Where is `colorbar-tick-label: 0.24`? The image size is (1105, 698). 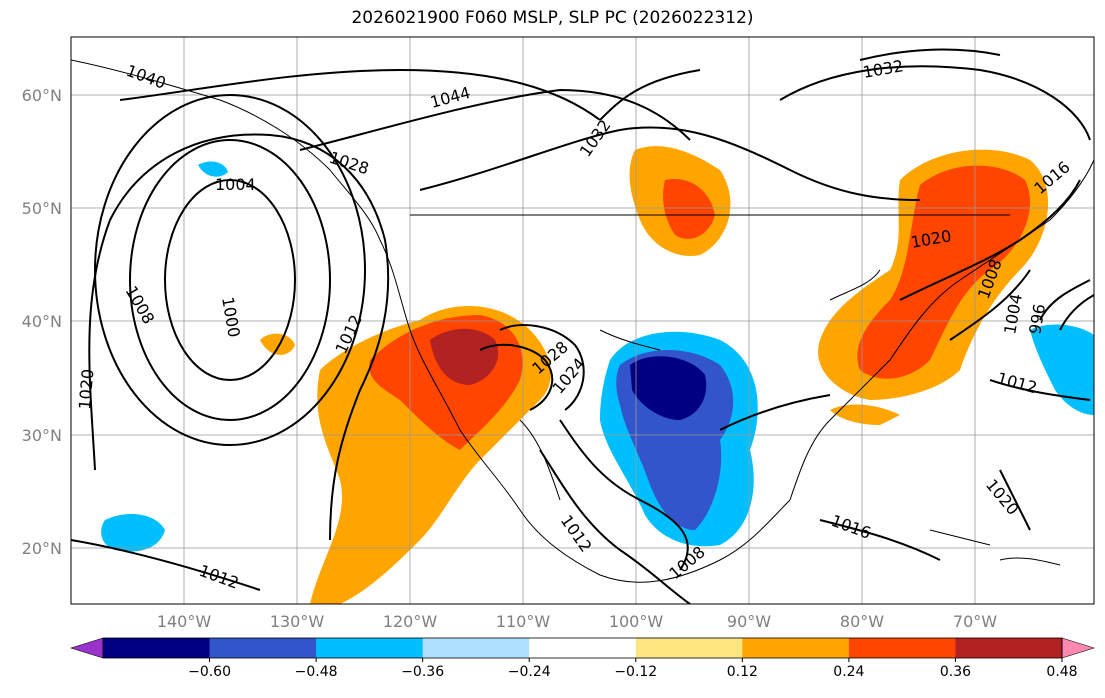
colorbar-tick-label: 0.24 is located at coordinates (848, 672).